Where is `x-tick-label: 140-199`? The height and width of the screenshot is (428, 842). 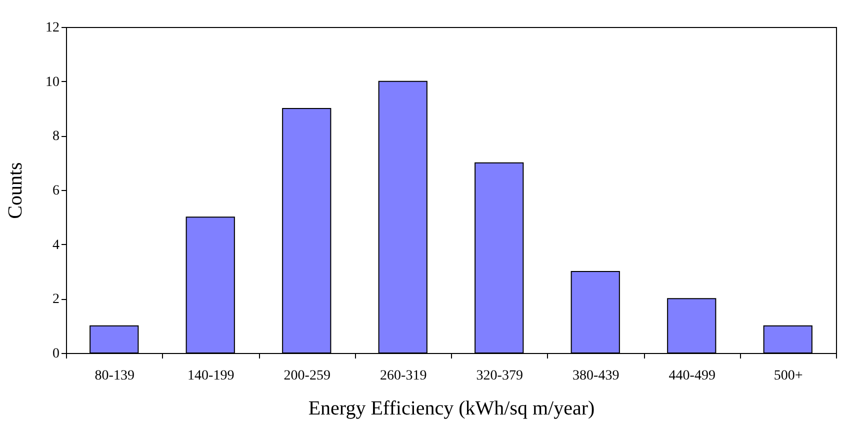 x-tick-label: 140-199 is located at coordinates (211, 376).